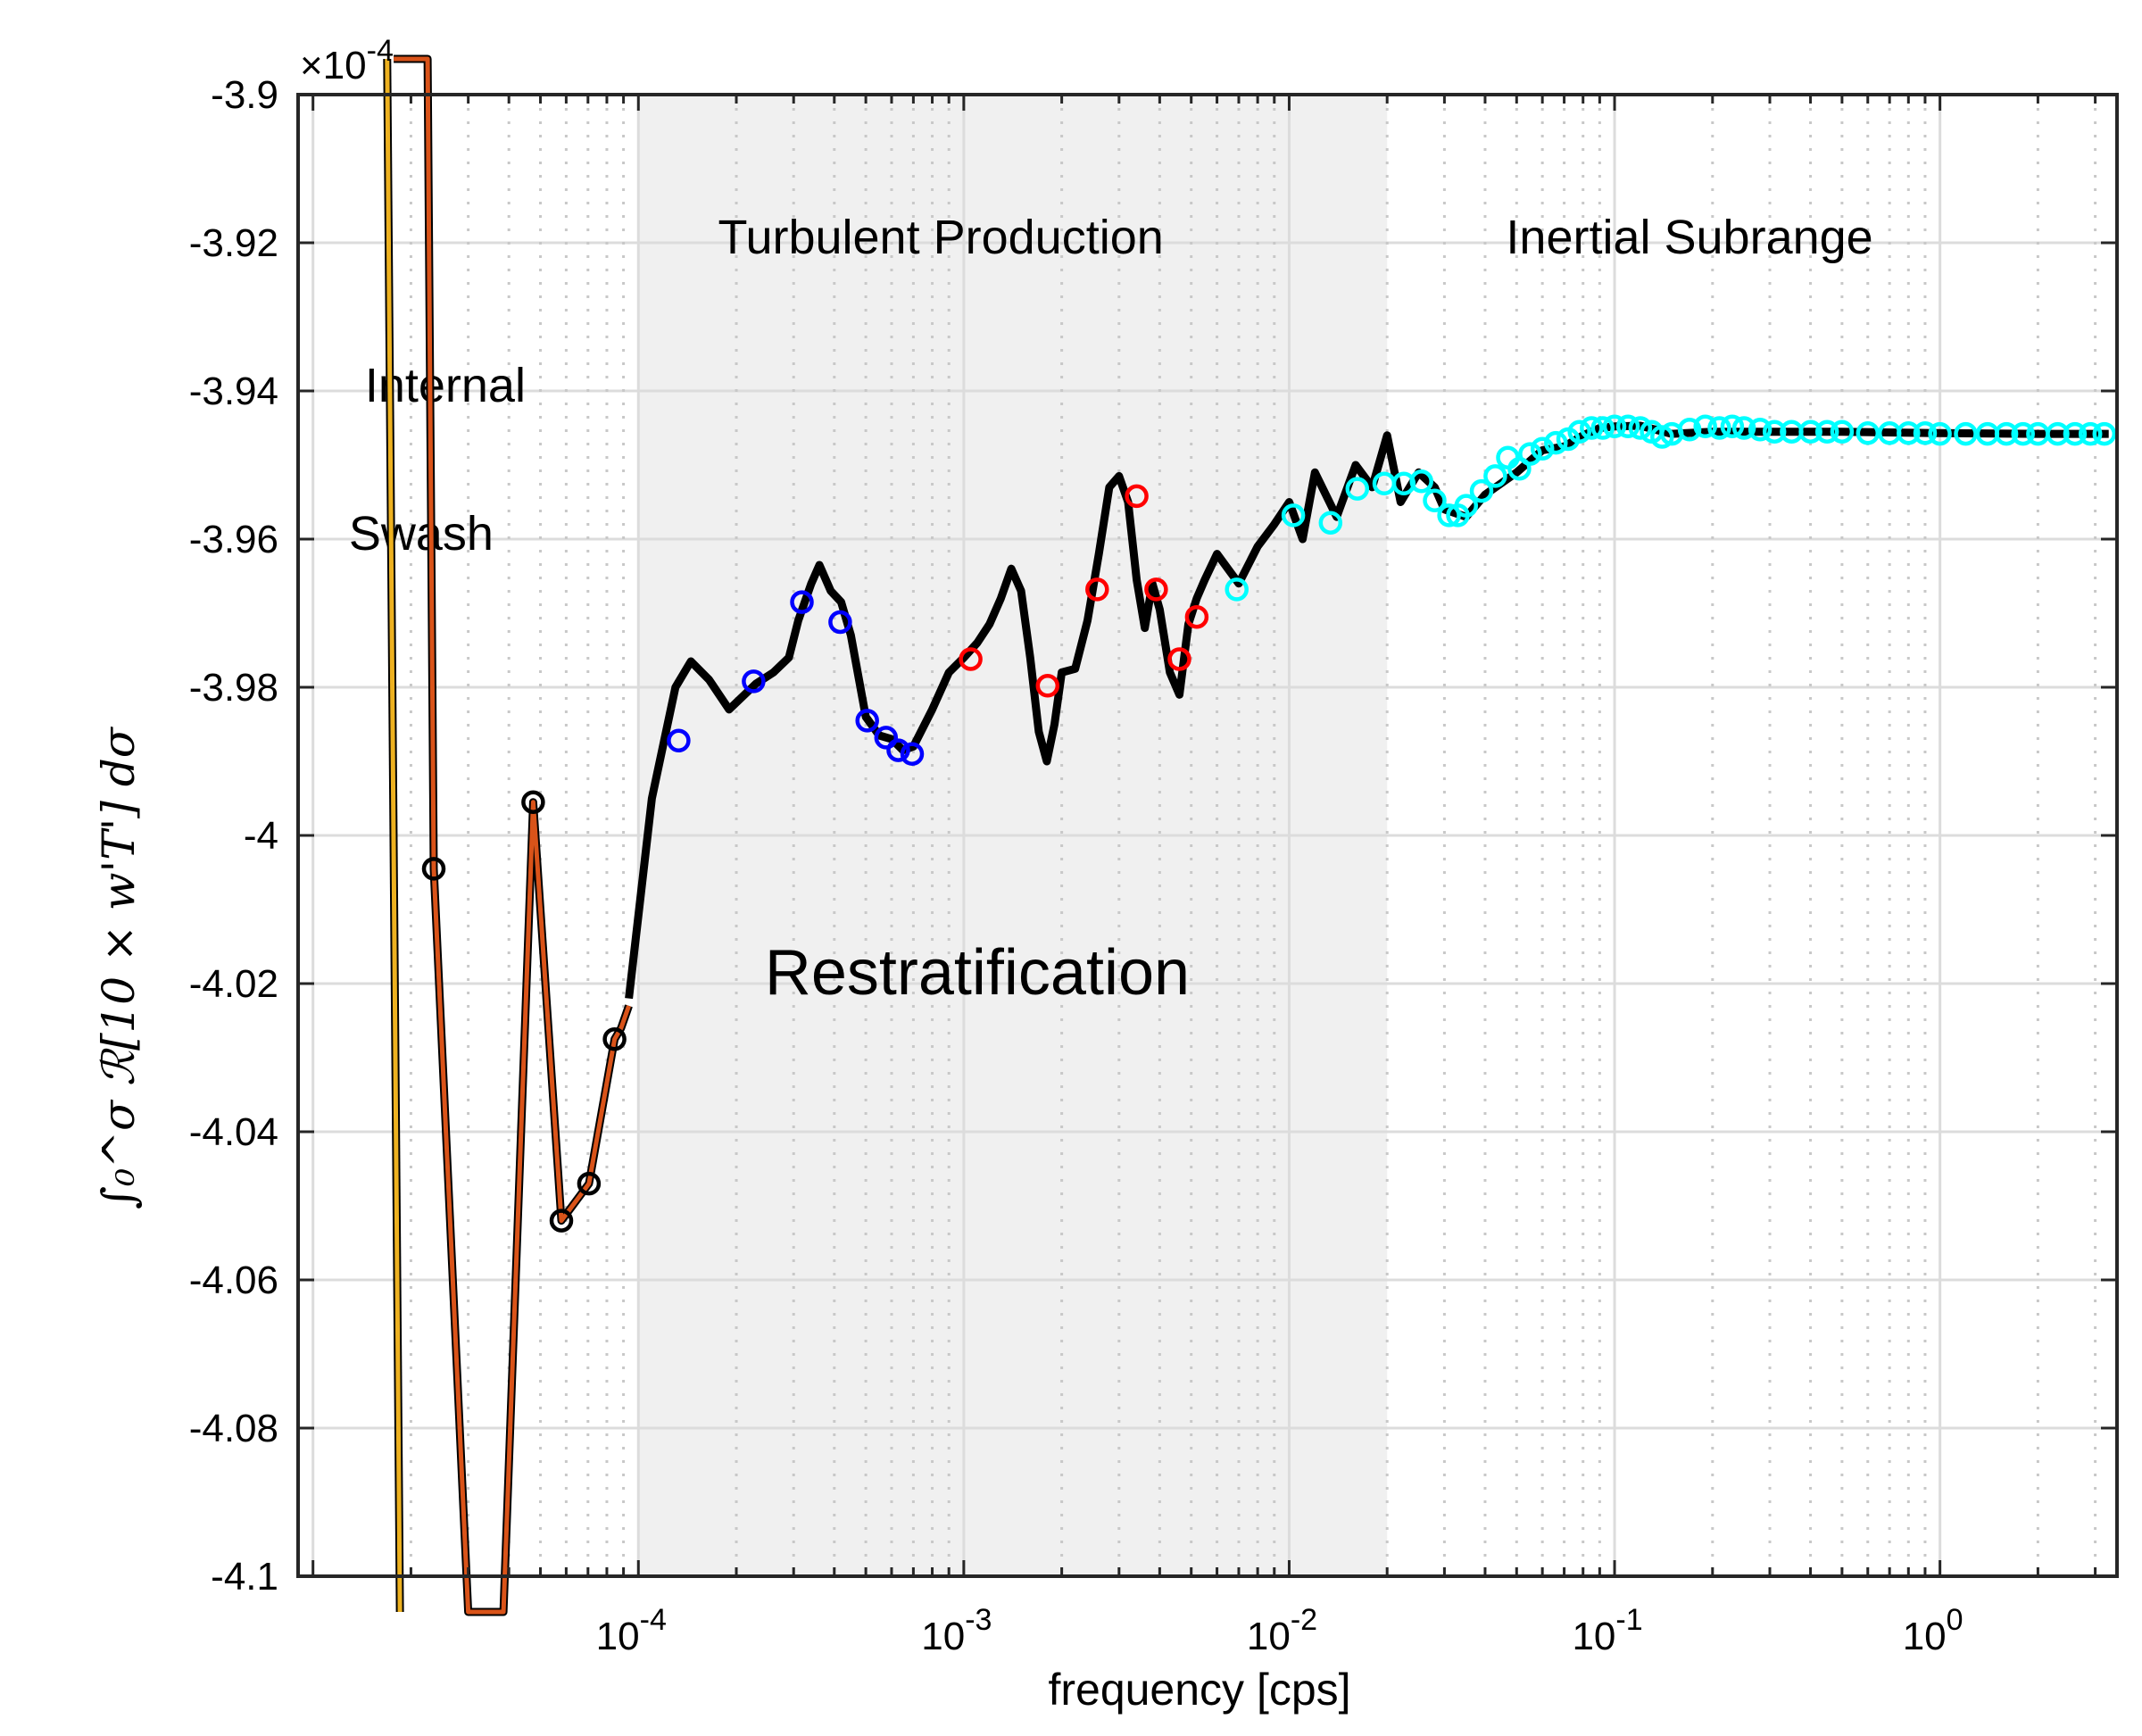 This screenshot has width=2142, height=1736. What do you see at coordinates (1628, 1620) in the screenshot?
I see `x-tick-label-exp: -1` at bounding box center [1628, 1620].